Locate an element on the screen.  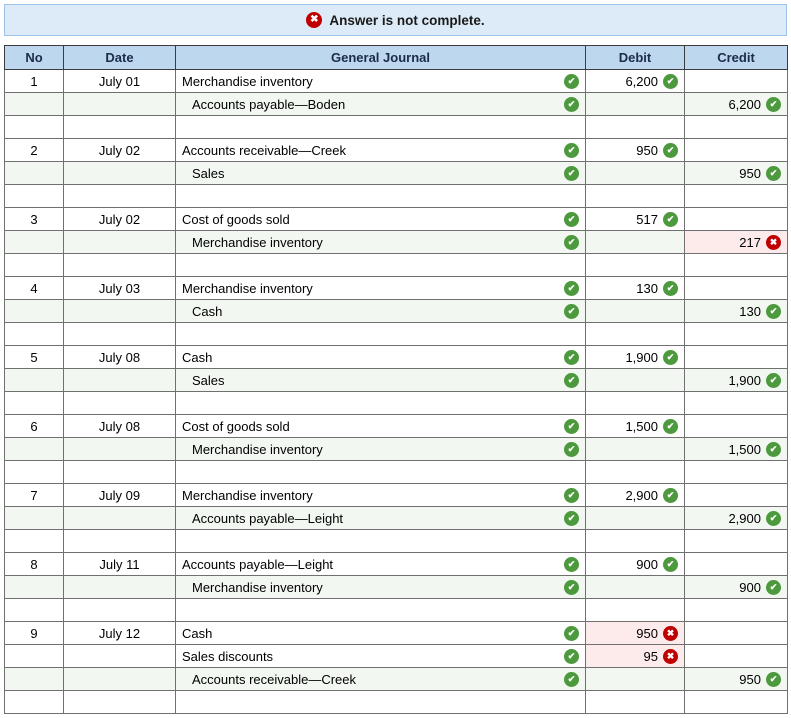
journal-line-row: Sales discounts ✔ 95 ✖ is located at coordinates (396, 656).